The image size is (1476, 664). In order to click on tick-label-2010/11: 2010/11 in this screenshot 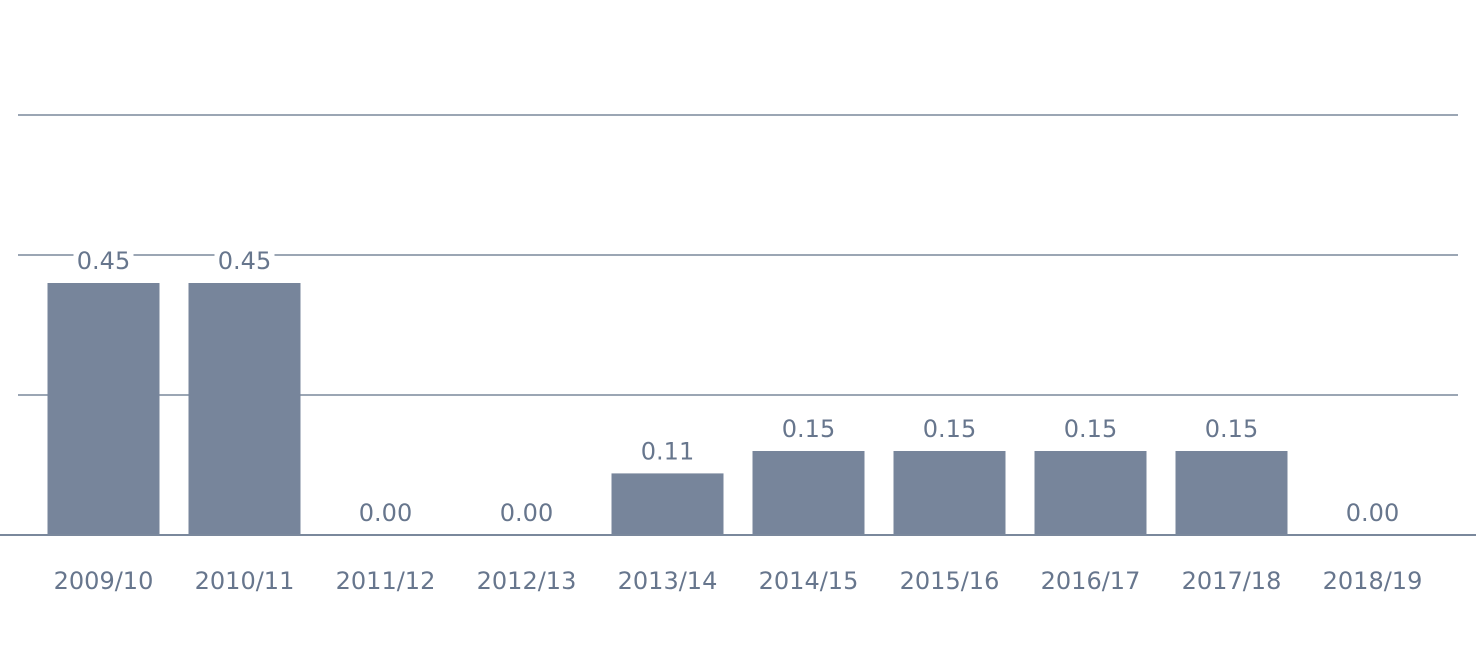, I will do `click(245, 581)`.